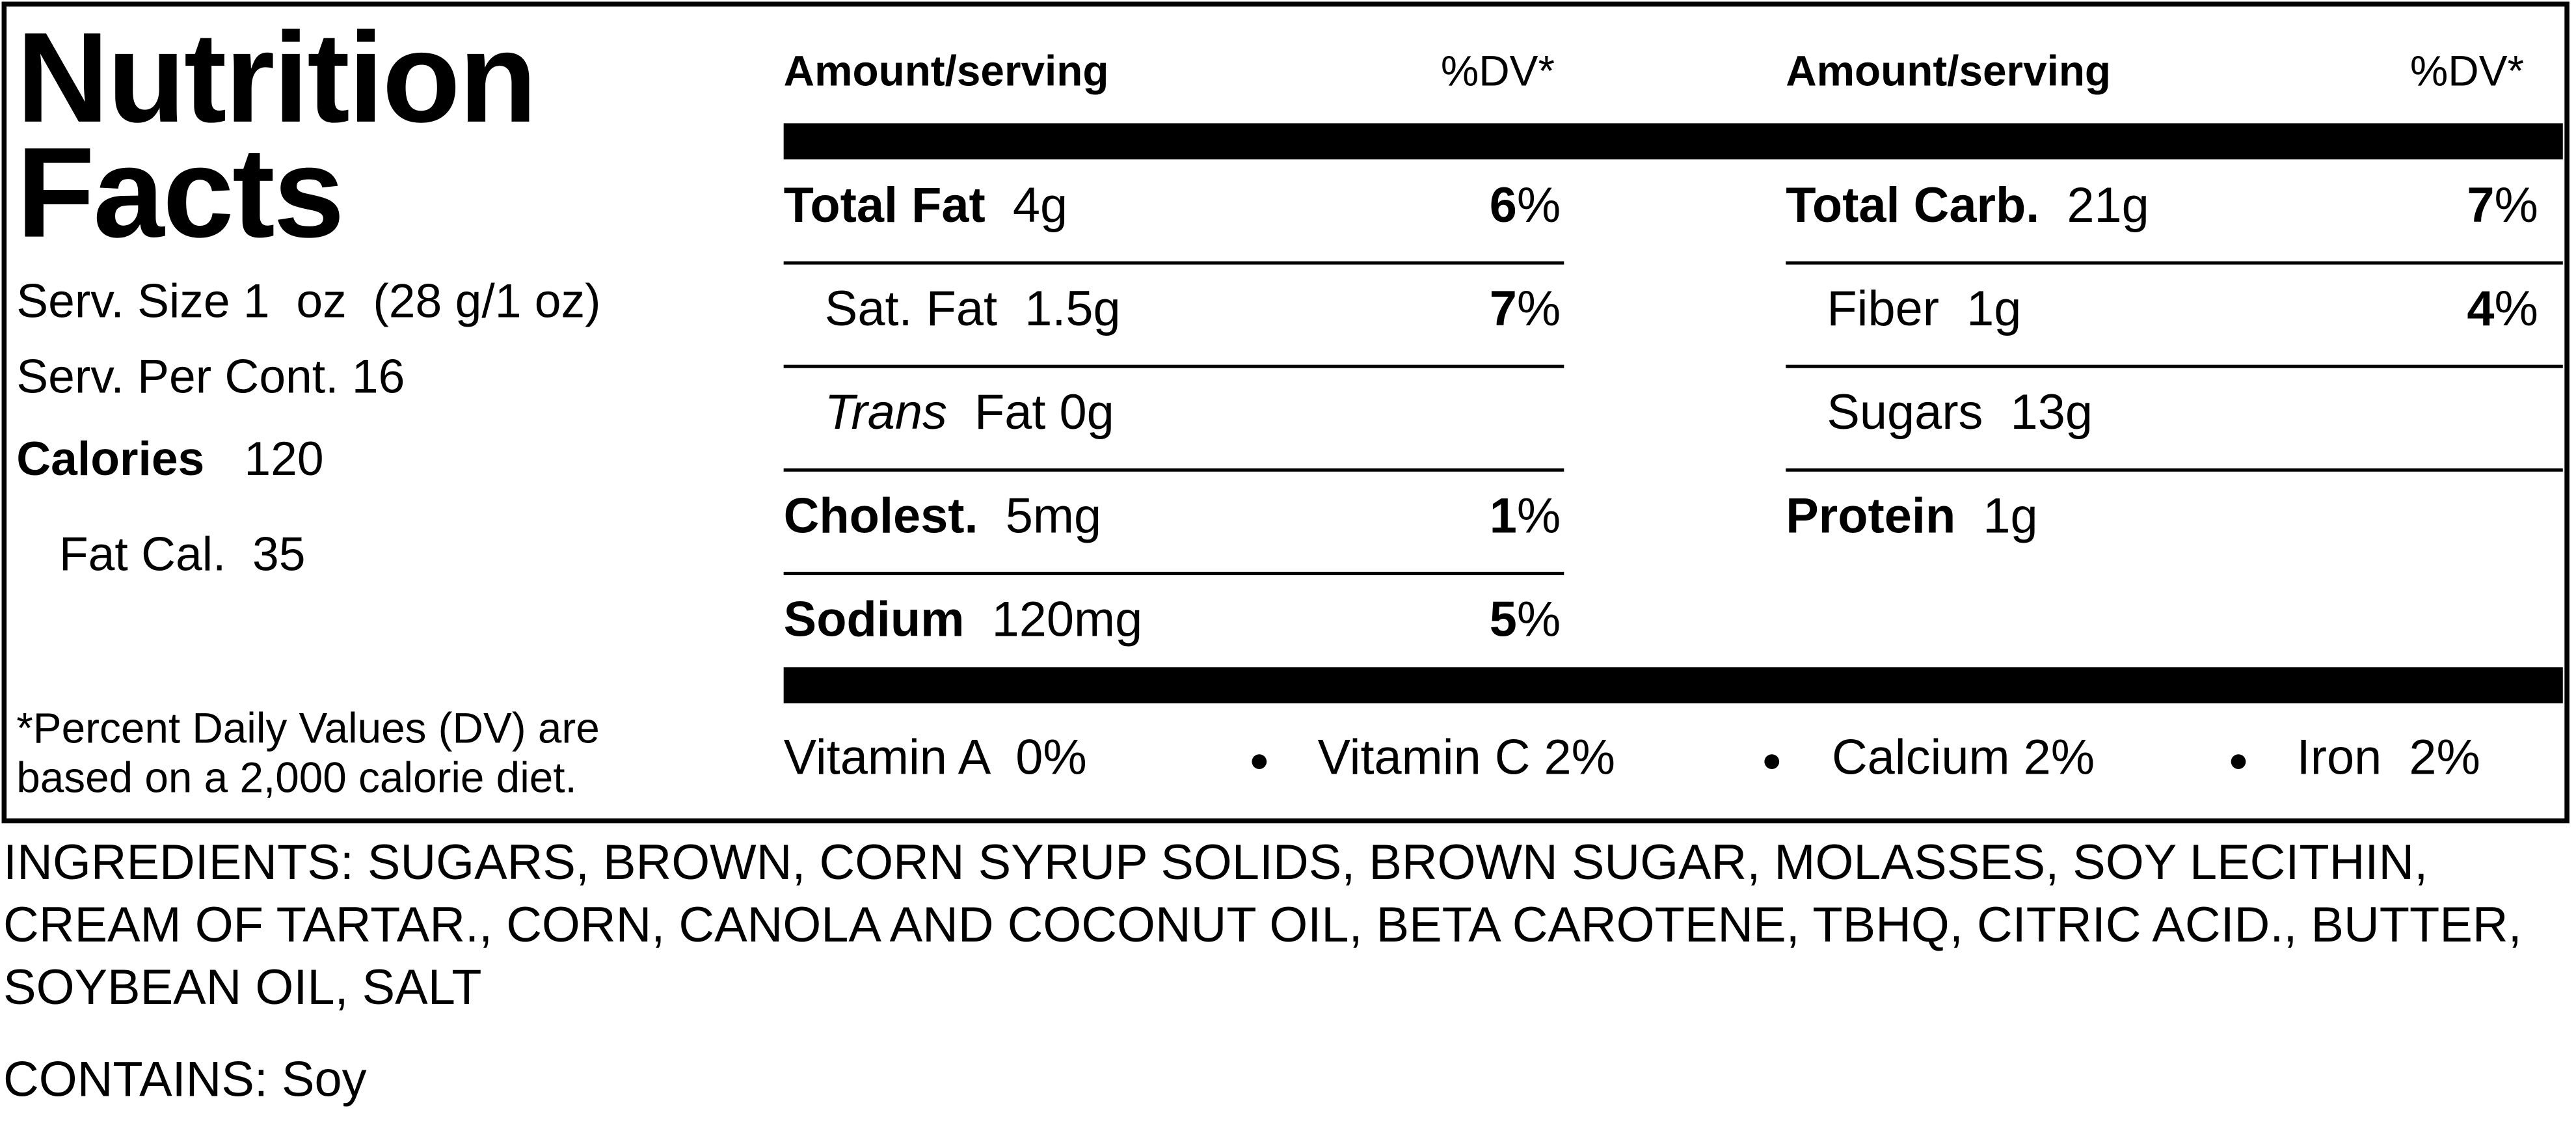 The height and width of the screenshot is (1125, 2576). Describe the element at coordinates (279, 555) in the screenshot. I see `fat-calories: 35` at that location.